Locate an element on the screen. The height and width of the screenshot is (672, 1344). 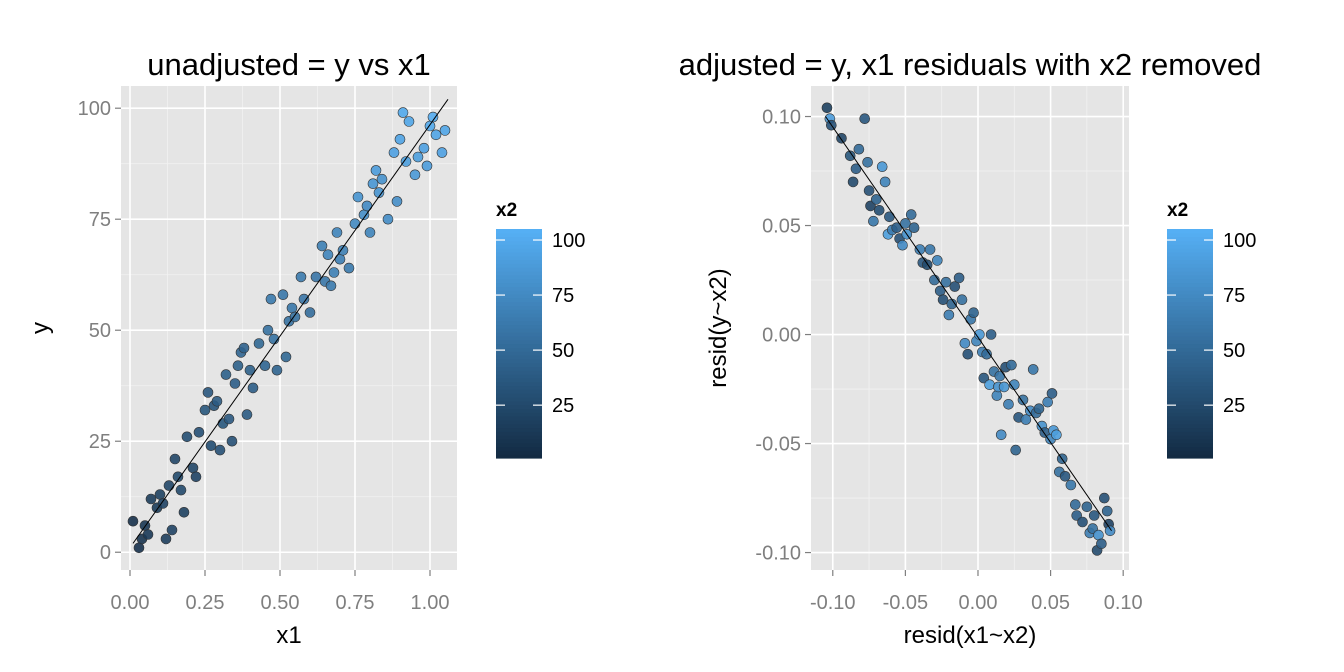
x-tick-label: 1.00 is located at coordinates (430, 603).